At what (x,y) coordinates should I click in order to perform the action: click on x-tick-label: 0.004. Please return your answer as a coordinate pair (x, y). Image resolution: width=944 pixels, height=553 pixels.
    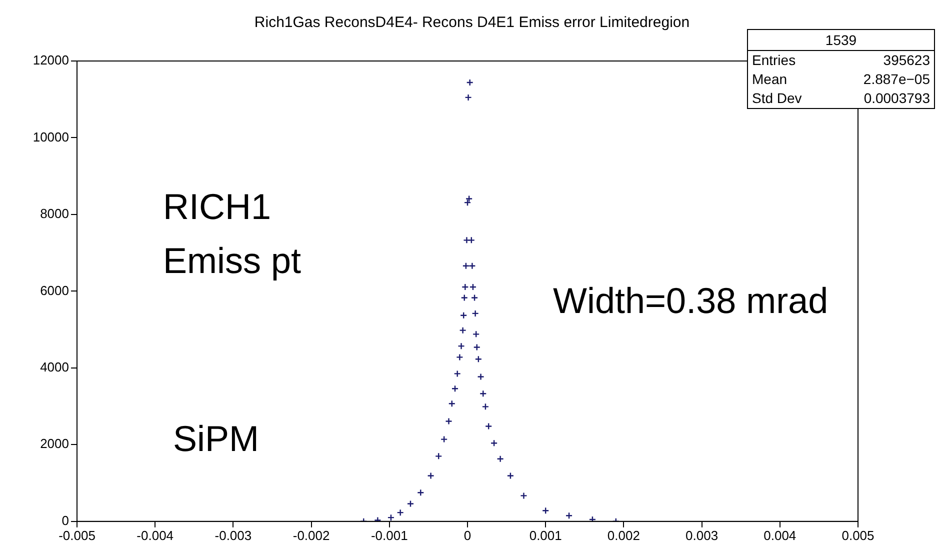
    Looking at the image, I should click on (780, 535).